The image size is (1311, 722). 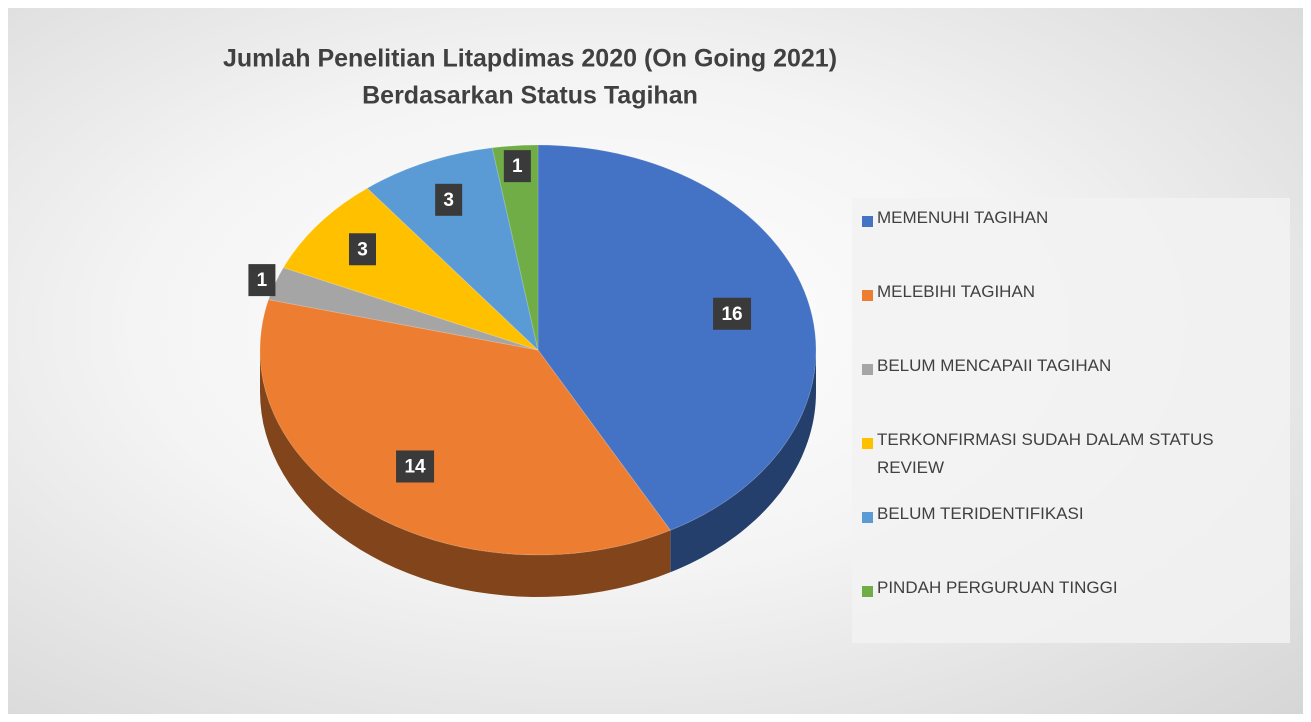 I want to click on legend-label: MEMENUHI TAGIHAN, so click(x=963, y=217).